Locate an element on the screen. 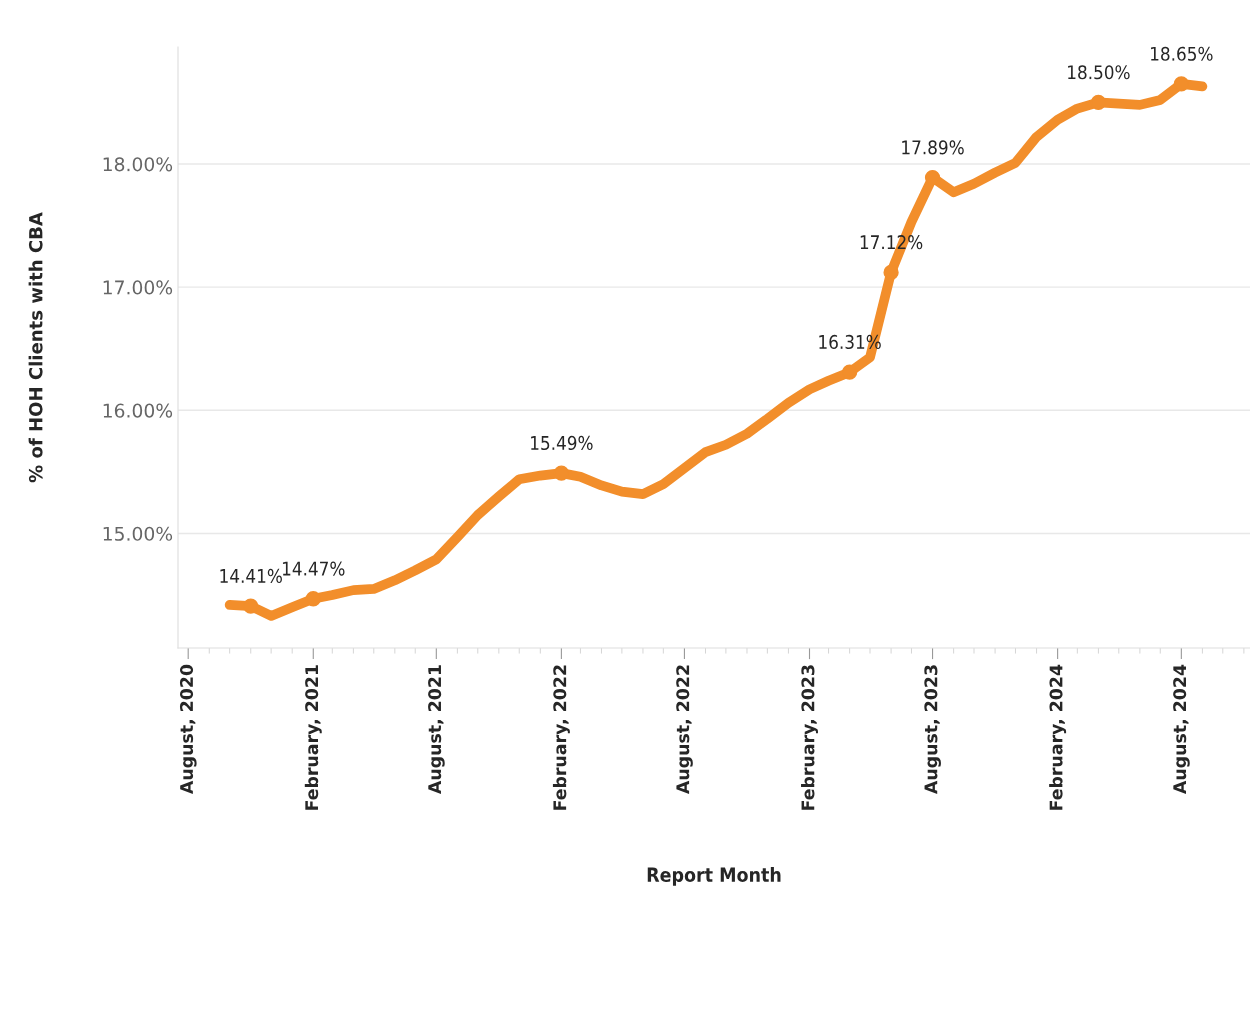 This screenshot has height=1017, width=1250. x-tick-label: August, 2022 is located at coordinates (684, 730).